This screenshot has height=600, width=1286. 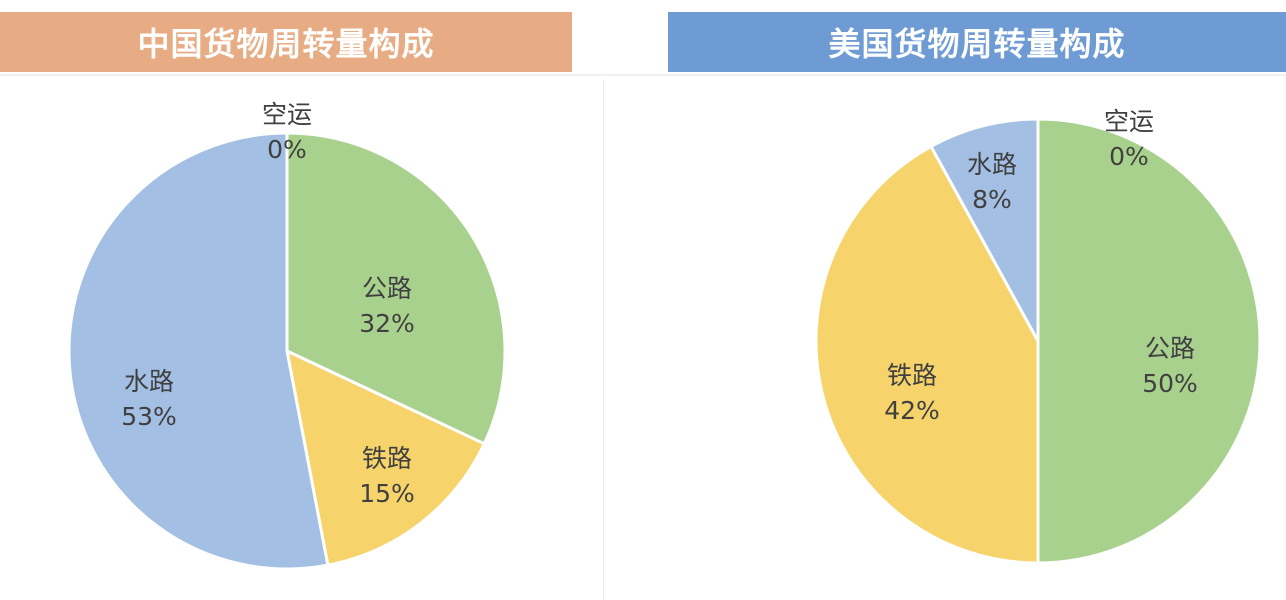 What do you see at coordinates (992, 199) in the screenshot?
I see `slice-value-label: 8%` at bounding box center [992, 199].